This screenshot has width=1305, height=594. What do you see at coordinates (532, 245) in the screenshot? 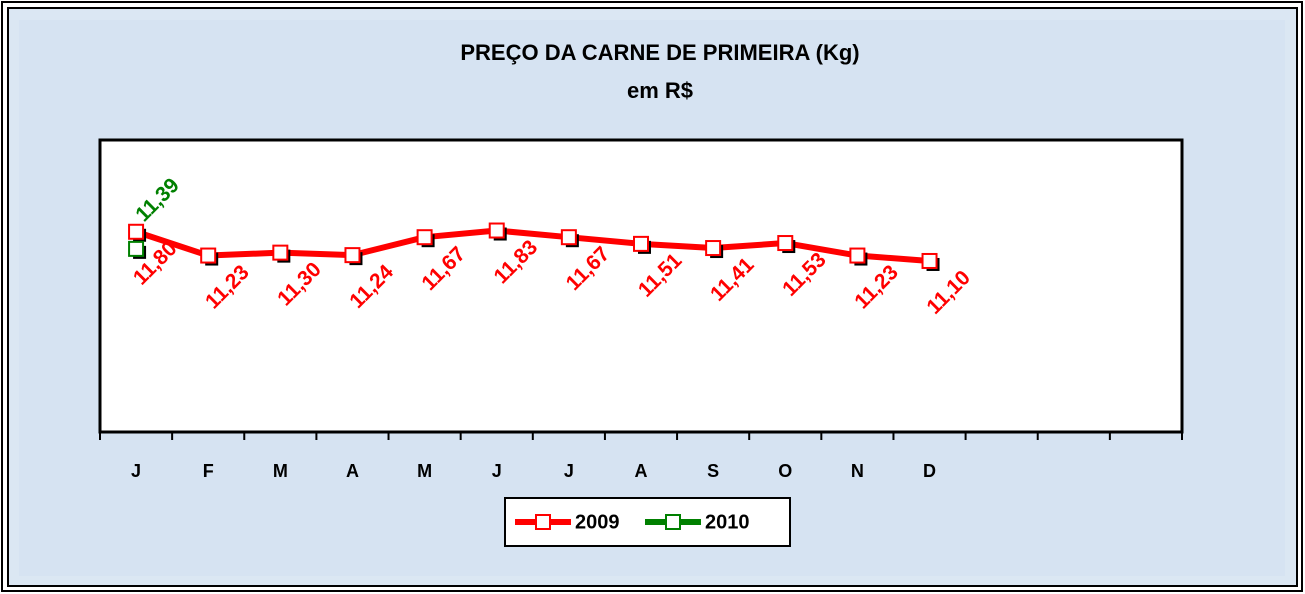
I see `series-line` at bounding box center [532, 245].